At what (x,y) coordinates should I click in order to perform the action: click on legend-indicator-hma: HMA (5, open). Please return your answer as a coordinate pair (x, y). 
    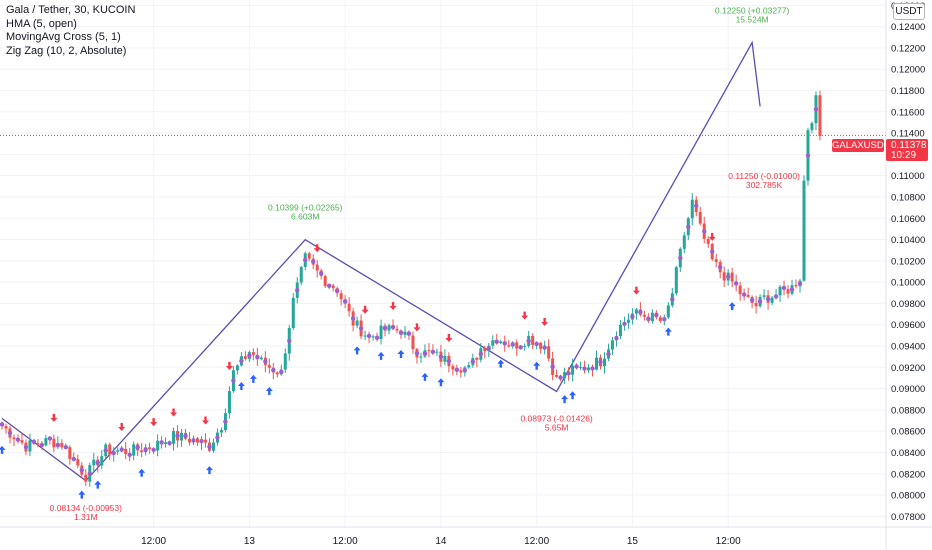
    Looking at the image, I should click on (41, 23).